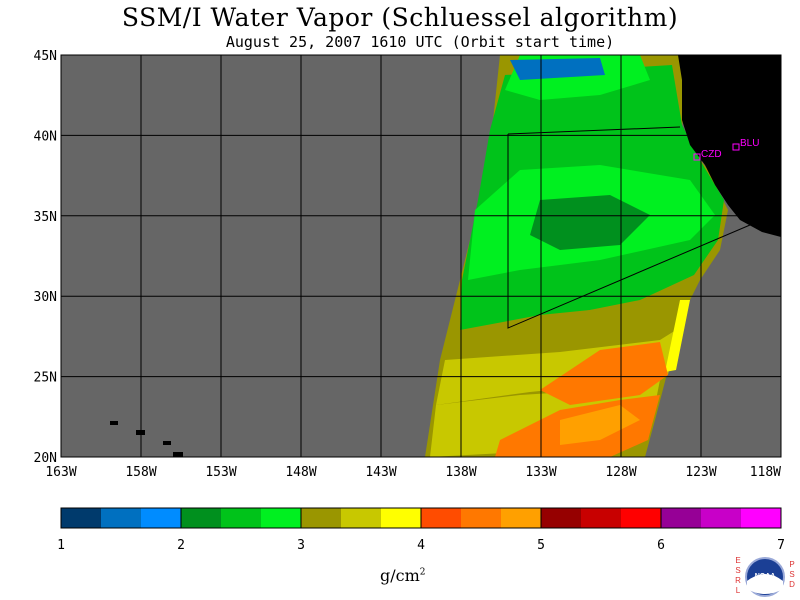  What do you see at coordinates (61, 545) in the screenshot?
I see `colorbar-tick-label: 1` at bounding box center [61, 545].